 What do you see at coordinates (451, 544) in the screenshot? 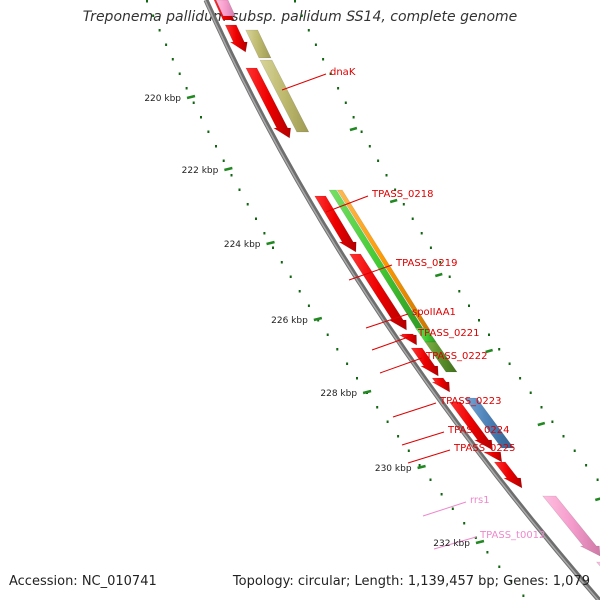
I see `tick-label: 232 kbp` at bounding box center [451, 544].